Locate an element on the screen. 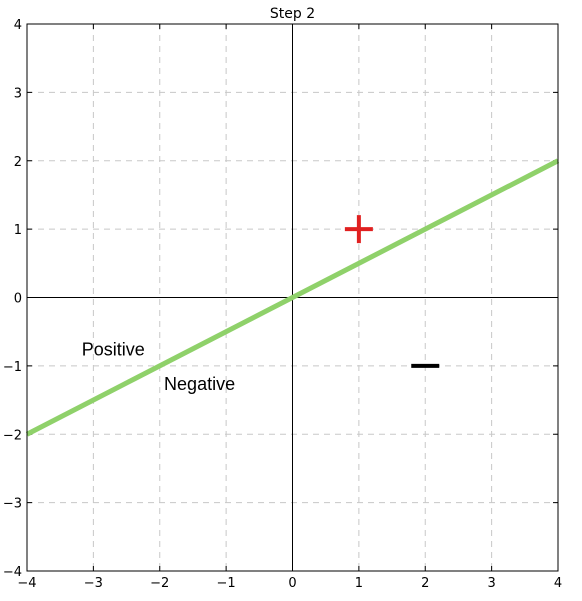 The height and width of the screenshot is (601, 582). x-tick-label: 2 is located at coordinates (425, 583).